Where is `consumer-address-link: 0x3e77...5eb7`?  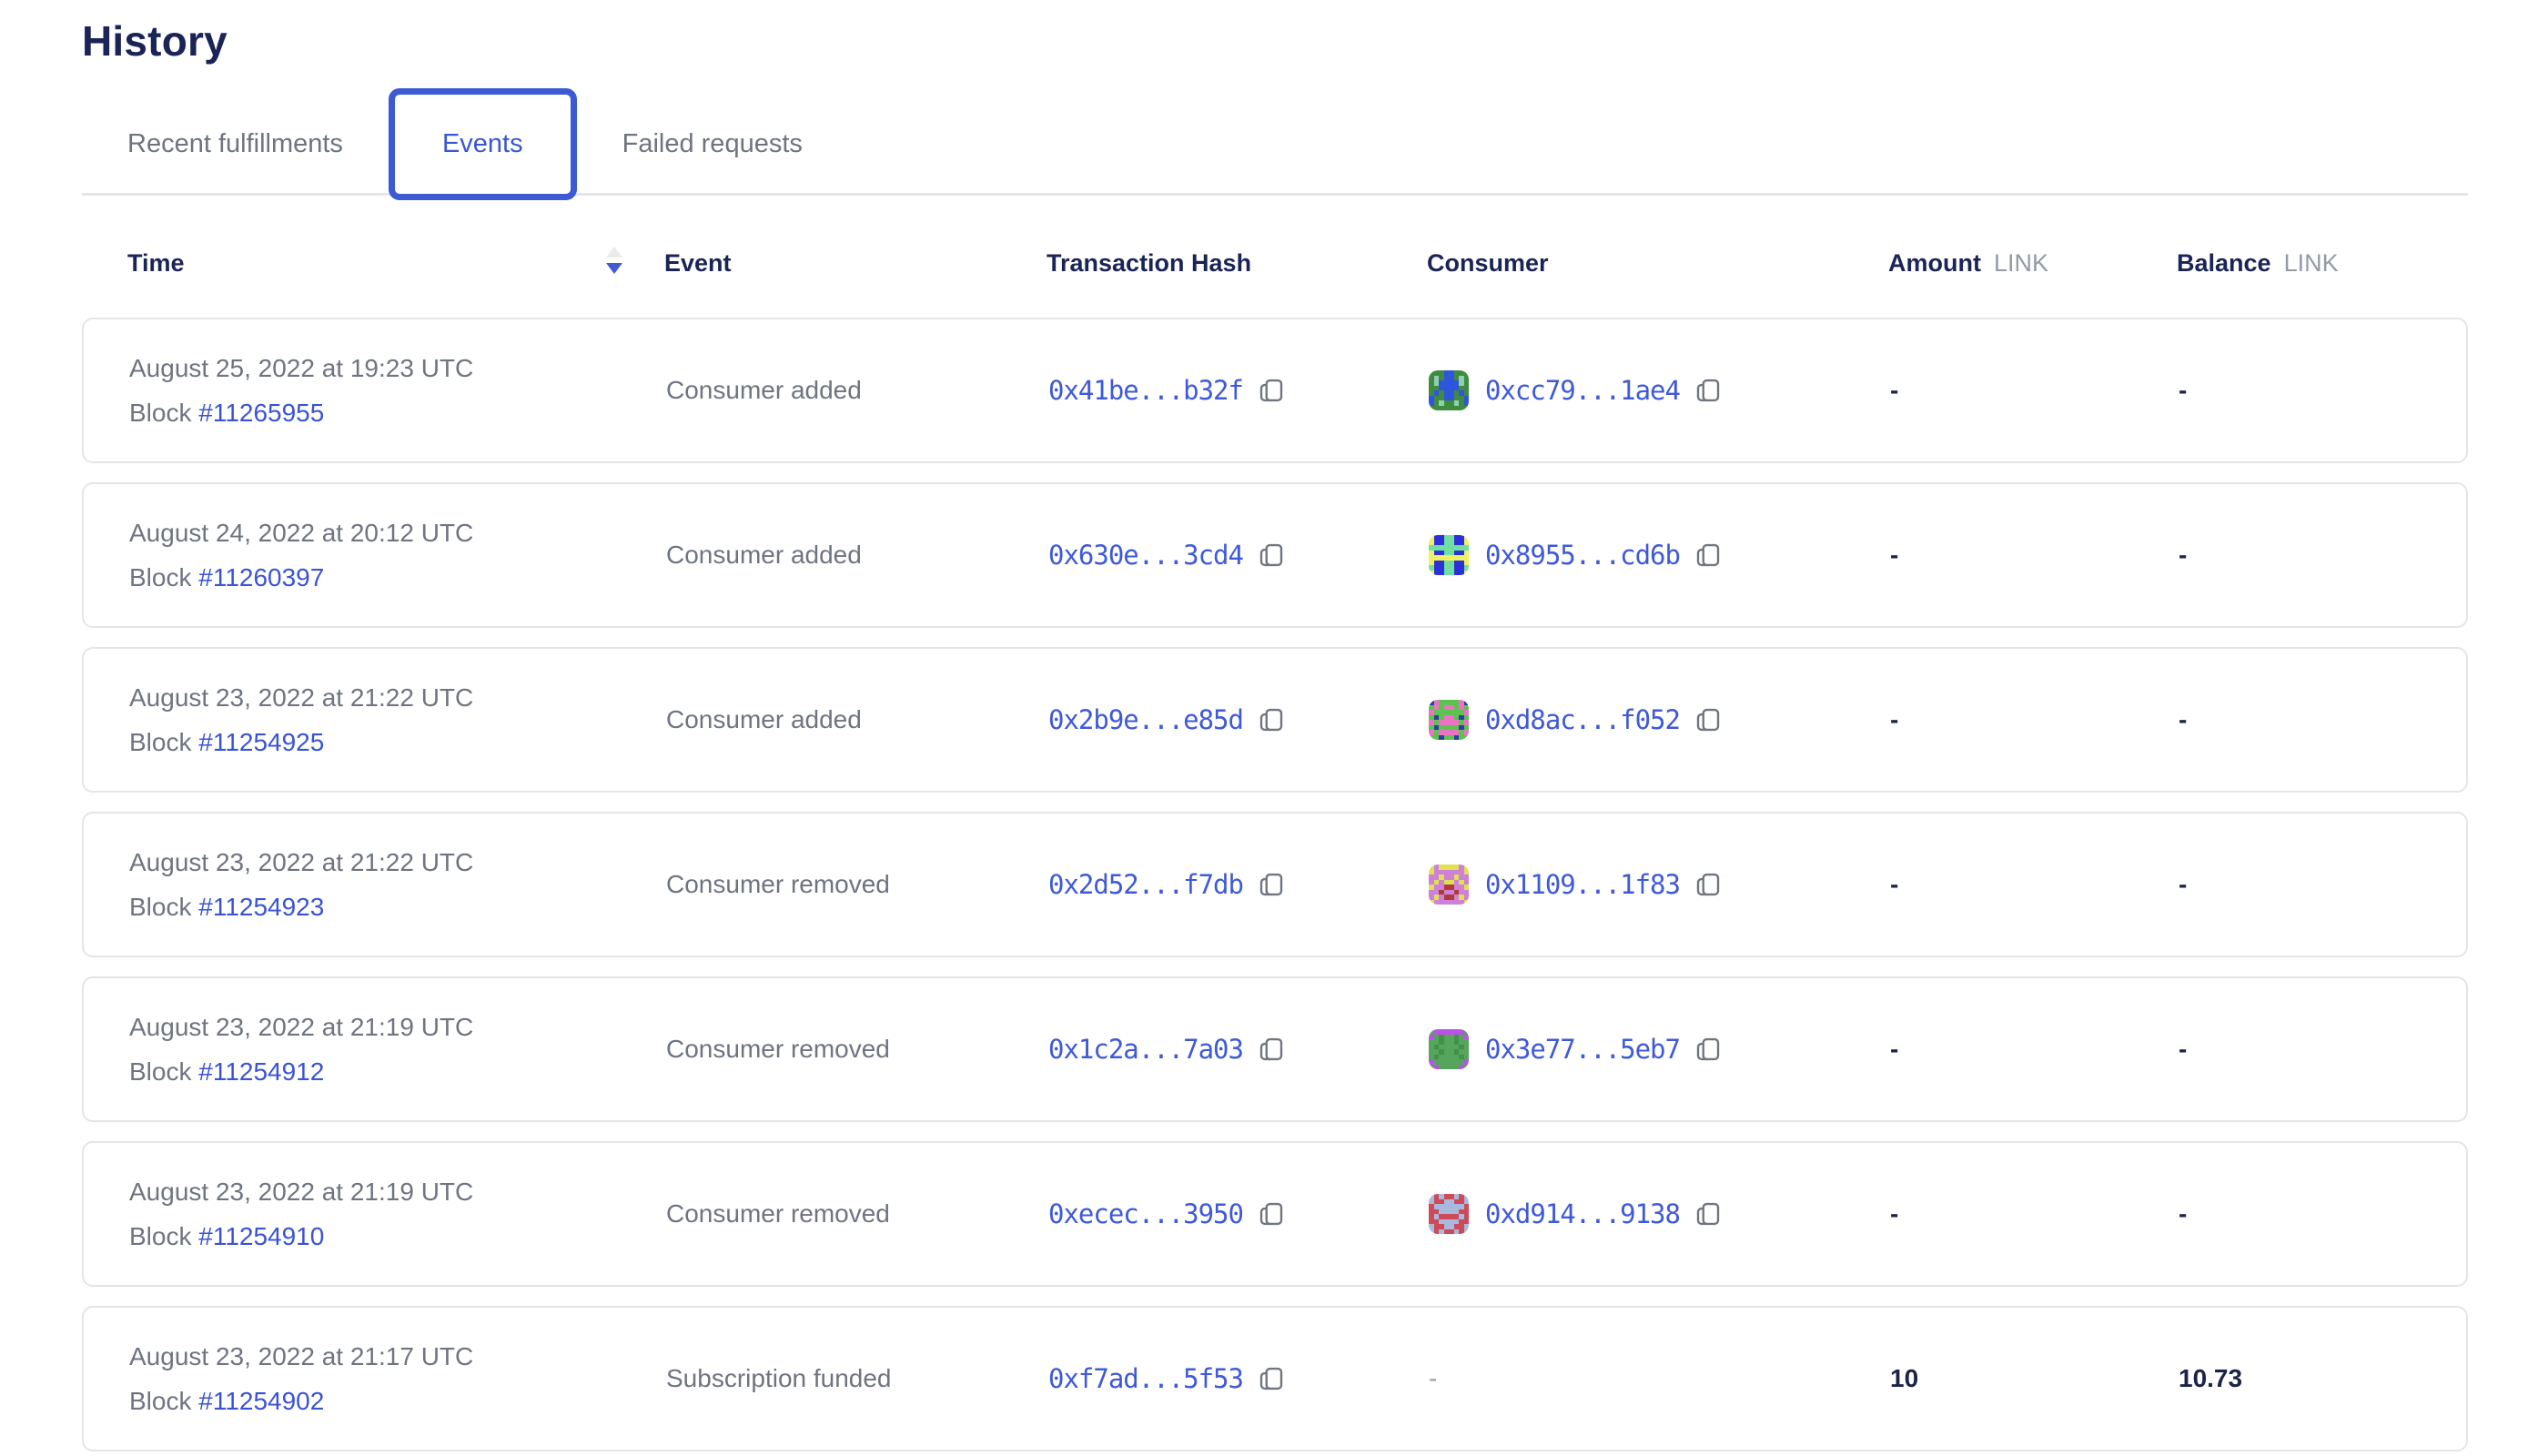
consumer-address-link: 0x3e77...5eb7 is located at coordinates (1583, 1049).